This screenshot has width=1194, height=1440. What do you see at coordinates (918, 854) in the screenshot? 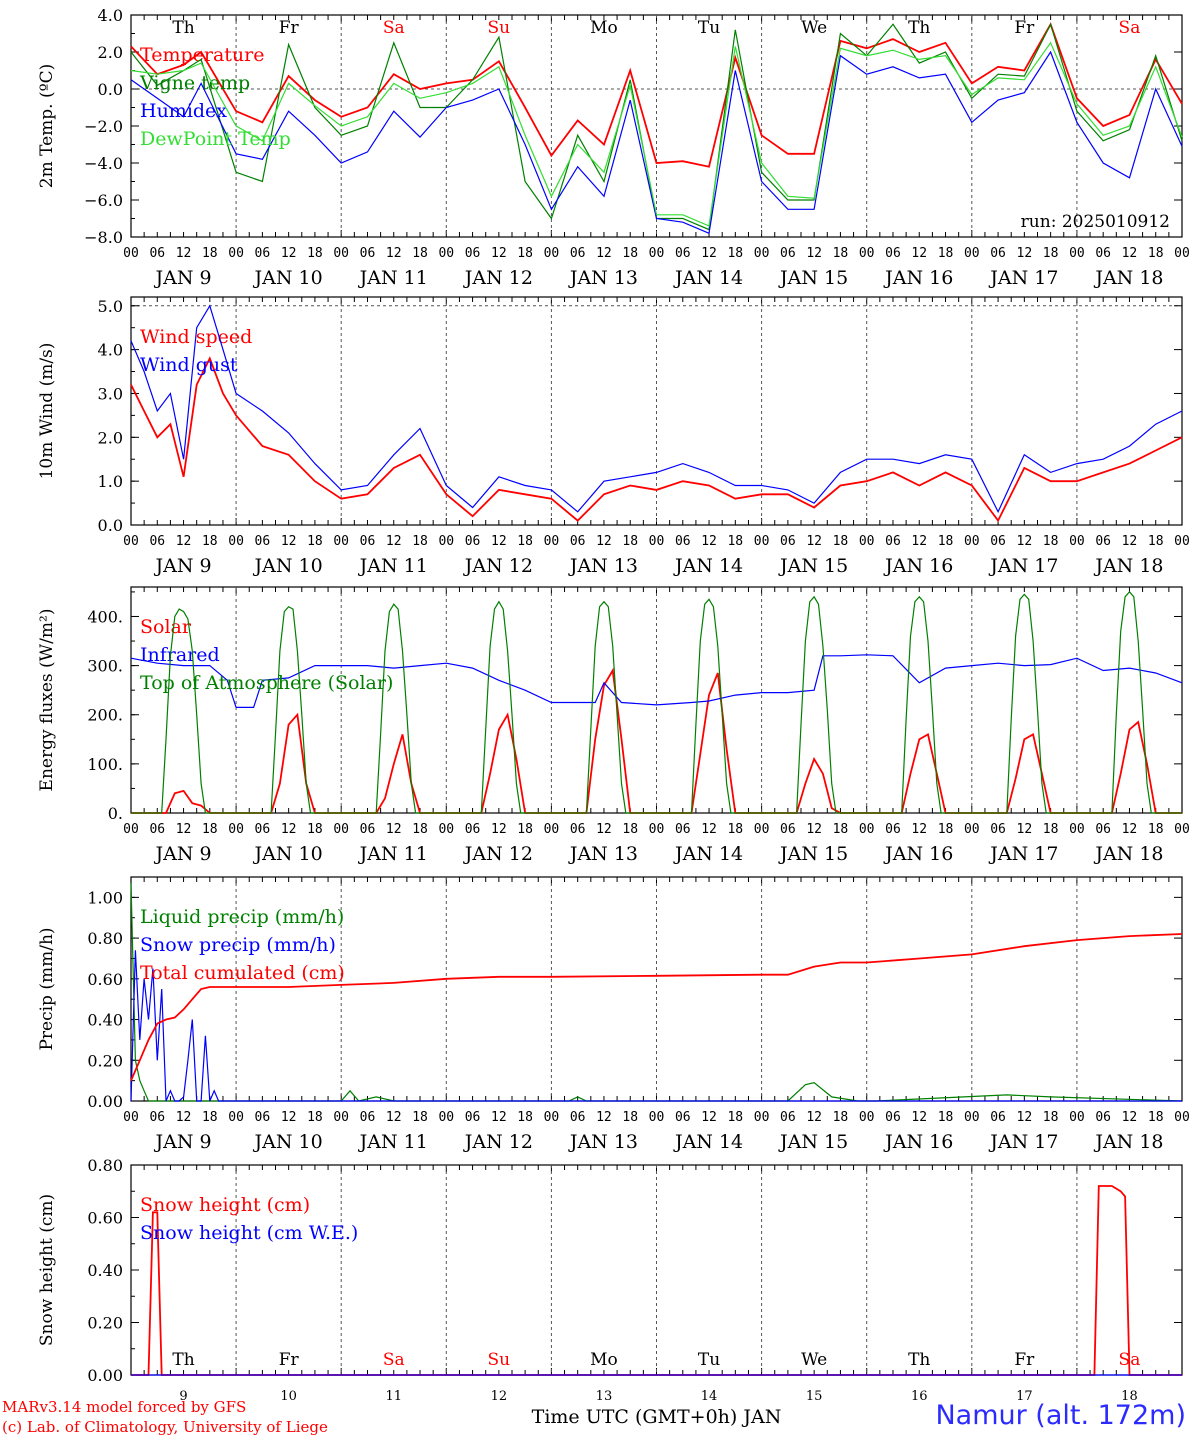
I see `energy-date-label: JAN 16` at bounding box center [918, 854].